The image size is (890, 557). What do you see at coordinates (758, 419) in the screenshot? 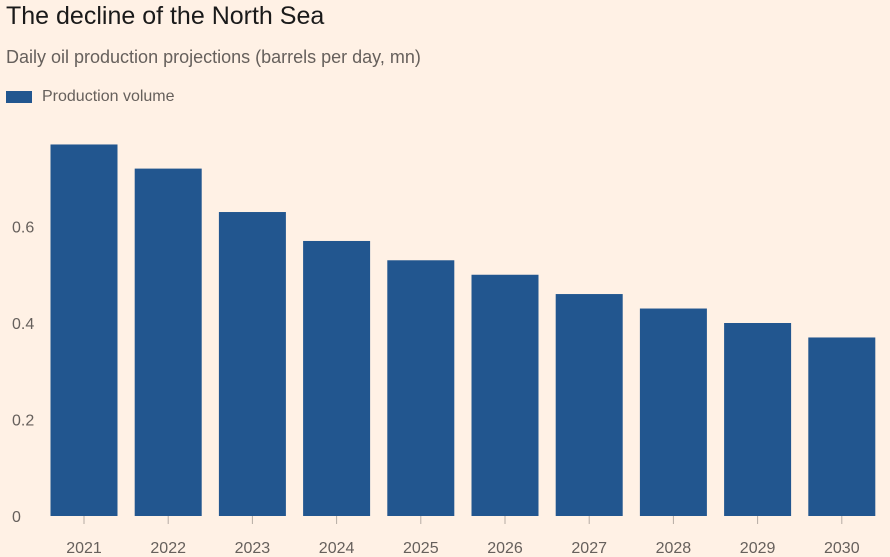
I see `bar-2029` at bounding box center [758, 419].